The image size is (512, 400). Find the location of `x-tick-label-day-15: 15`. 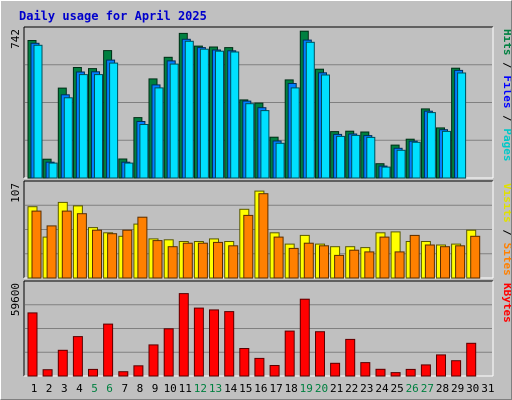

x-tick-label-day-15: 15 is located at coordinates (245, 388).